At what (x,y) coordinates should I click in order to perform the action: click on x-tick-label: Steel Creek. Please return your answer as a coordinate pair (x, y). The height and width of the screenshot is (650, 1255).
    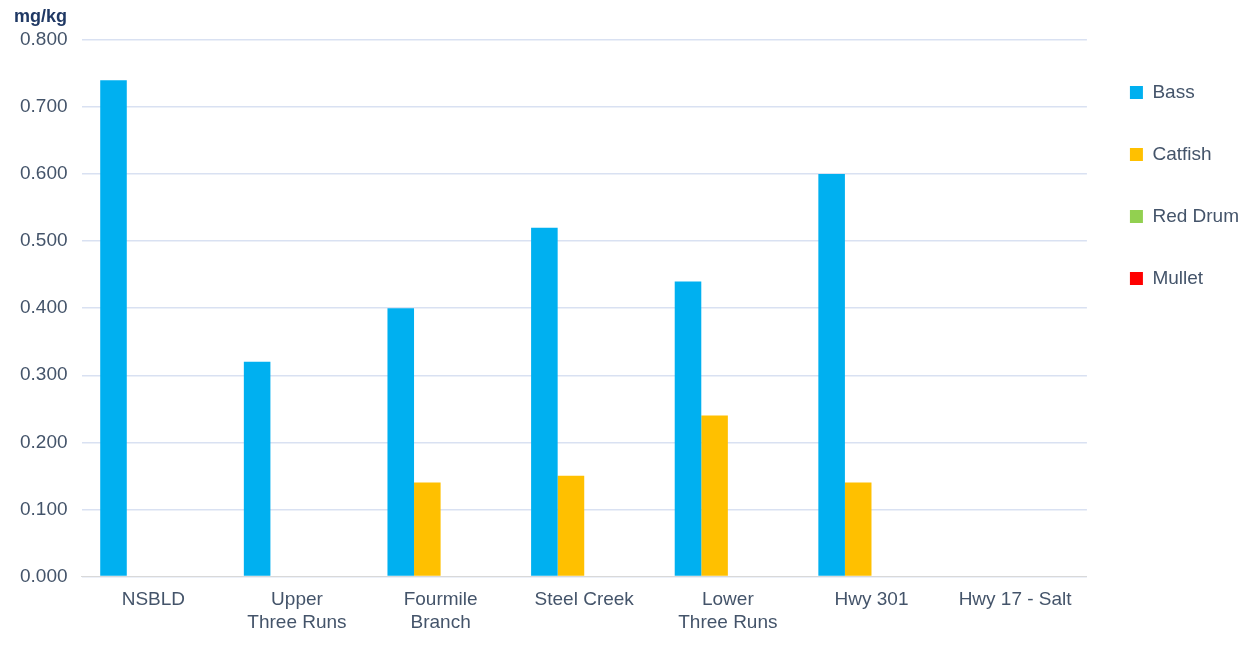
    Looking at the image, I should click on (584, 599).